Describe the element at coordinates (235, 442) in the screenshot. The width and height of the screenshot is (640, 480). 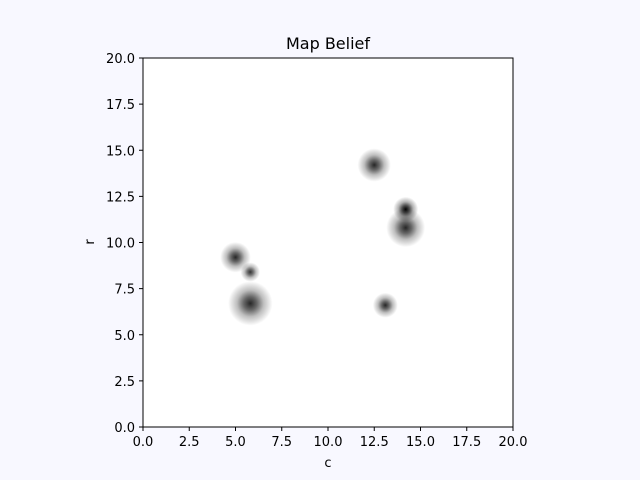
I see `x-tick-label: 5.0` at that location.